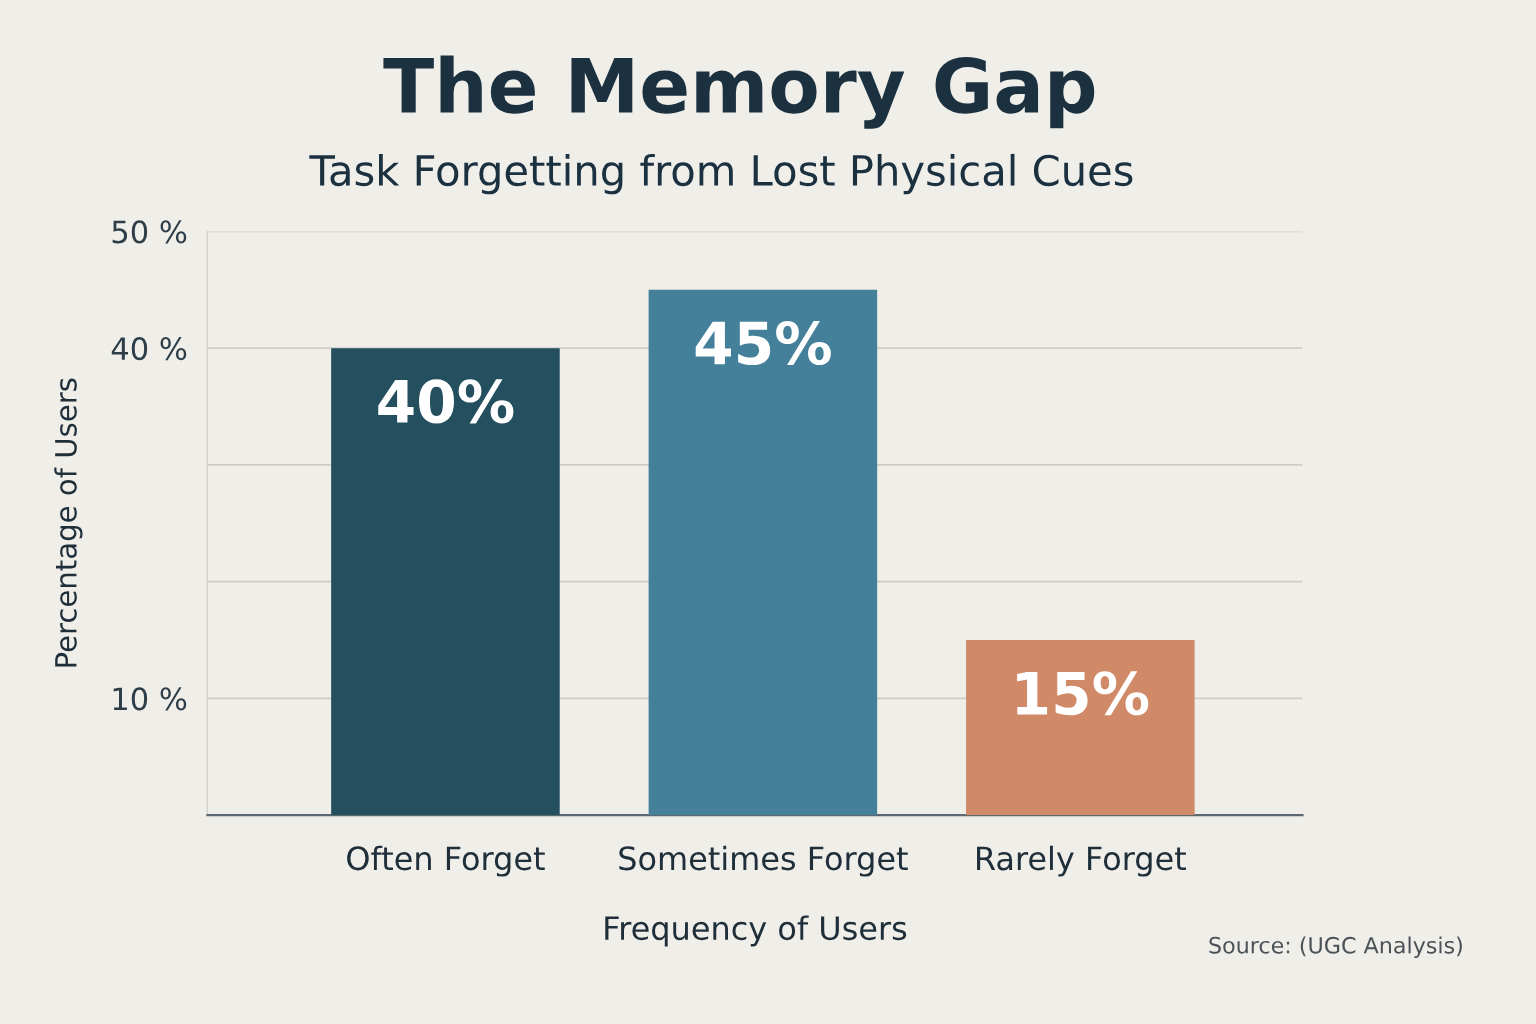 This screenshot has width=1536, height=1024. Describe the element at coordinates (721, 174) in the screenshot. I see `chart-subtitle: Task Forgetting from Lost Physical Cues` at that location.